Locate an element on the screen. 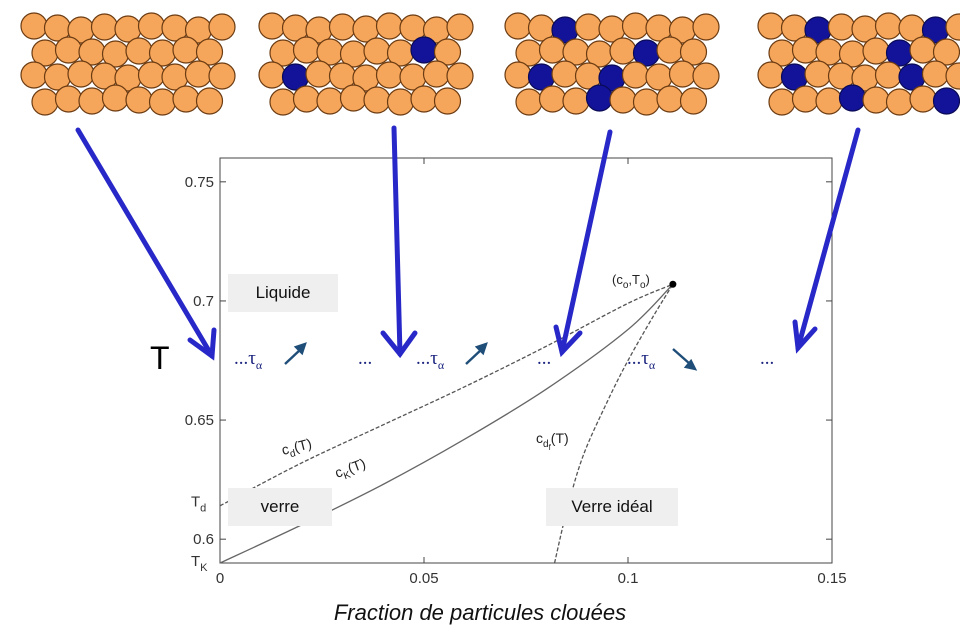 The height and width of the screenshot is (633, 960). region-verre-ideal: Verre idéal is located at coordinates (612, 507).